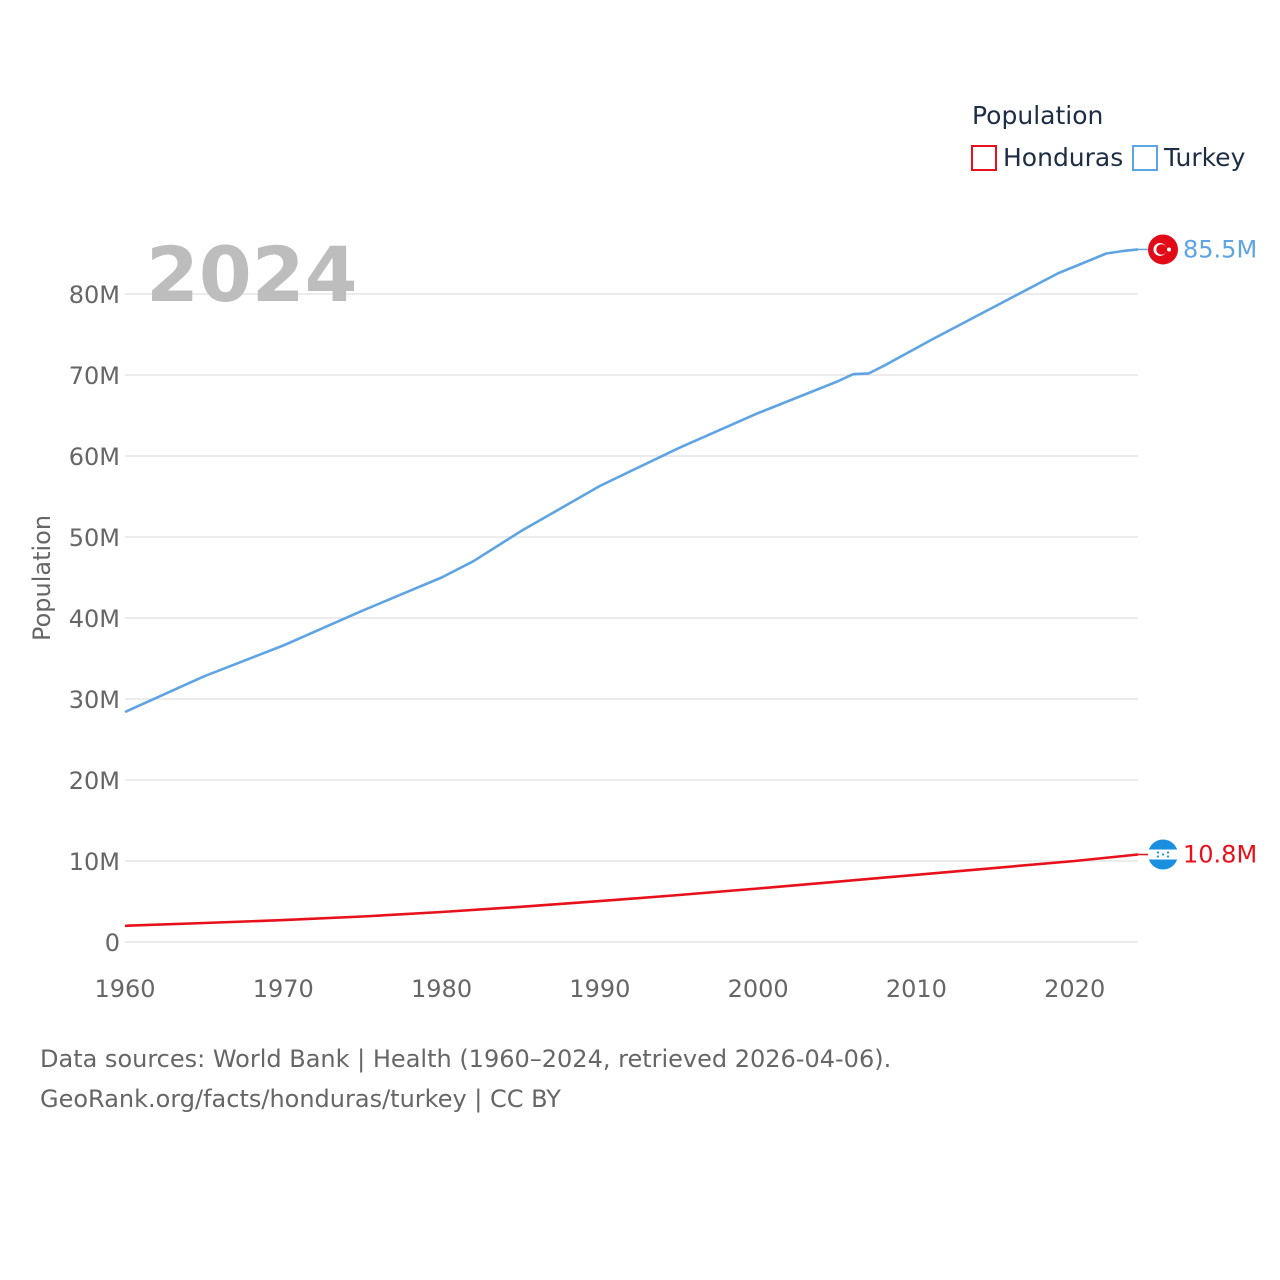 This screenshot has height=1280, width=1280. I want to click on x-tick-label: 1980, so click(441, 989).